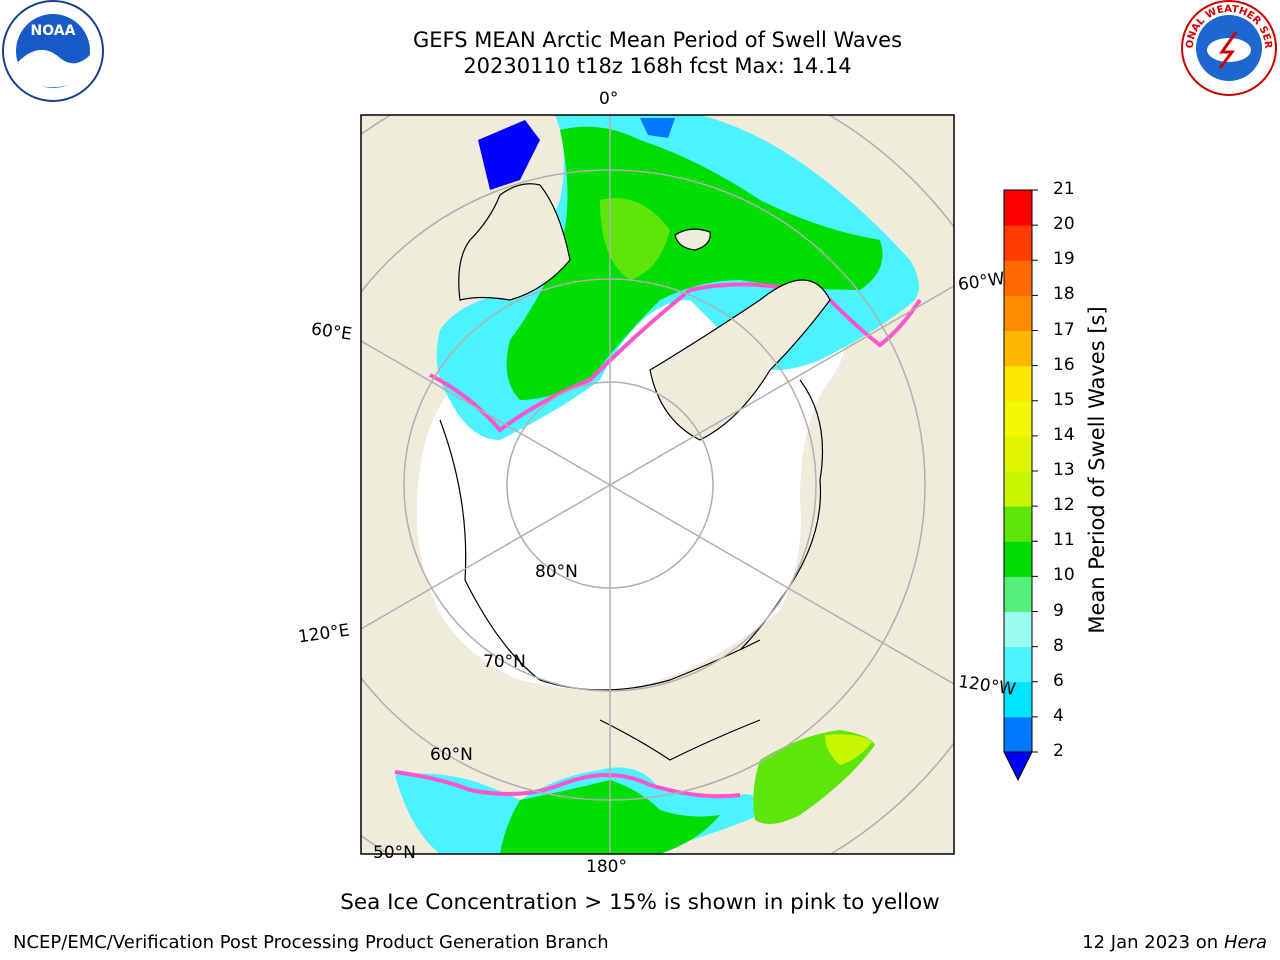  What do you see at coordinates (1064, 575) in the screenshot?
I see `colorbar-tick-label: 10` at bounding box center [1064, 575].